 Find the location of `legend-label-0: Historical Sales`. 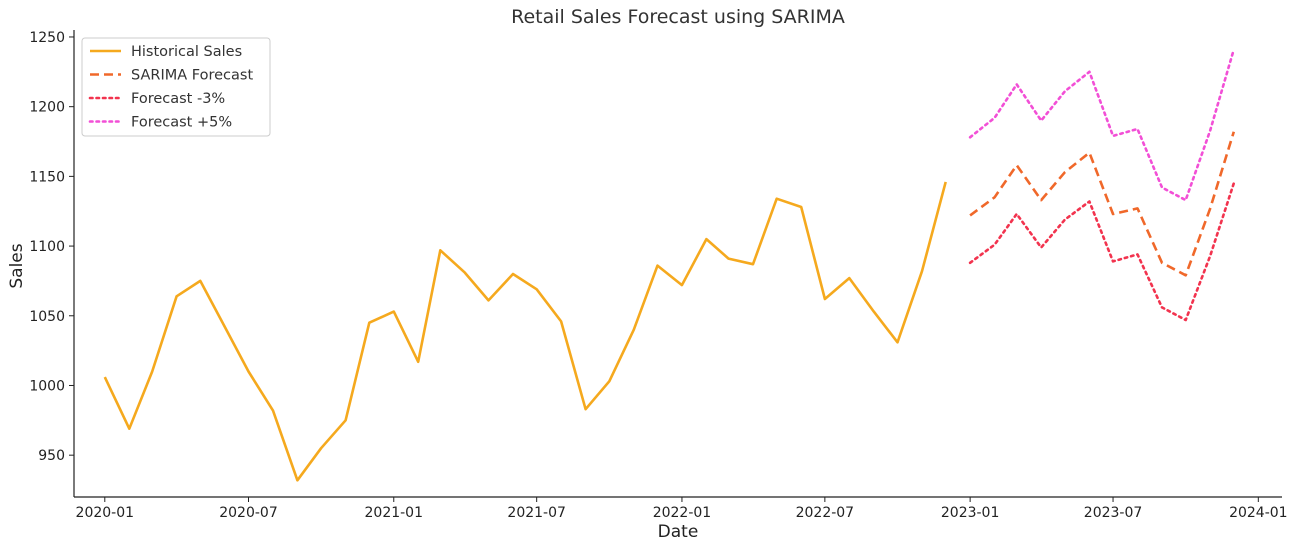

legend-label-0: Historical Sales is located at coordinates (186, 52).